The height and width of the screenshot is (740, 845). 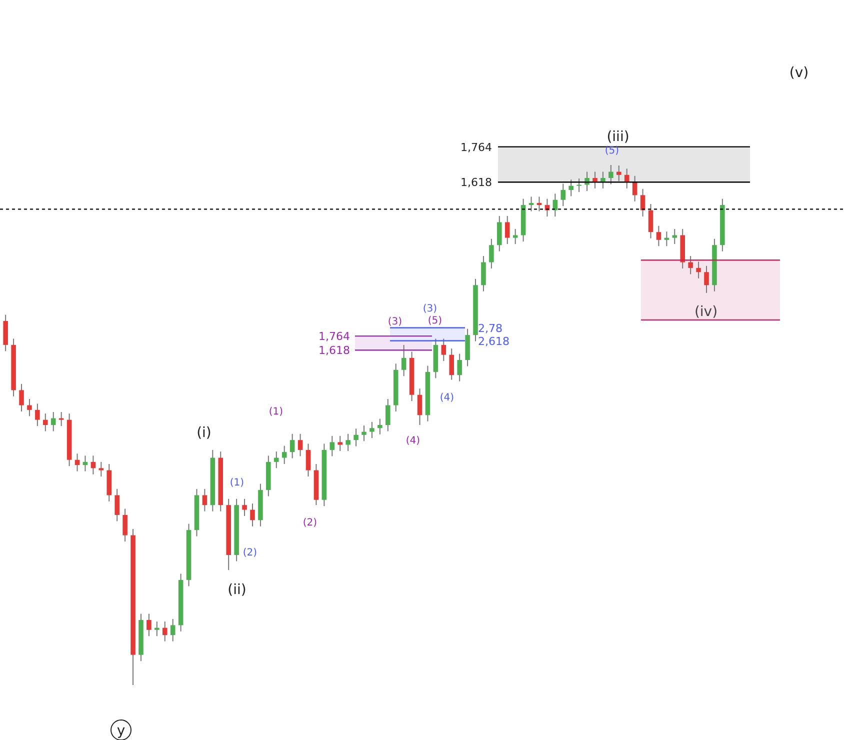 I want to click on text: y, so click(x=121, y=730).